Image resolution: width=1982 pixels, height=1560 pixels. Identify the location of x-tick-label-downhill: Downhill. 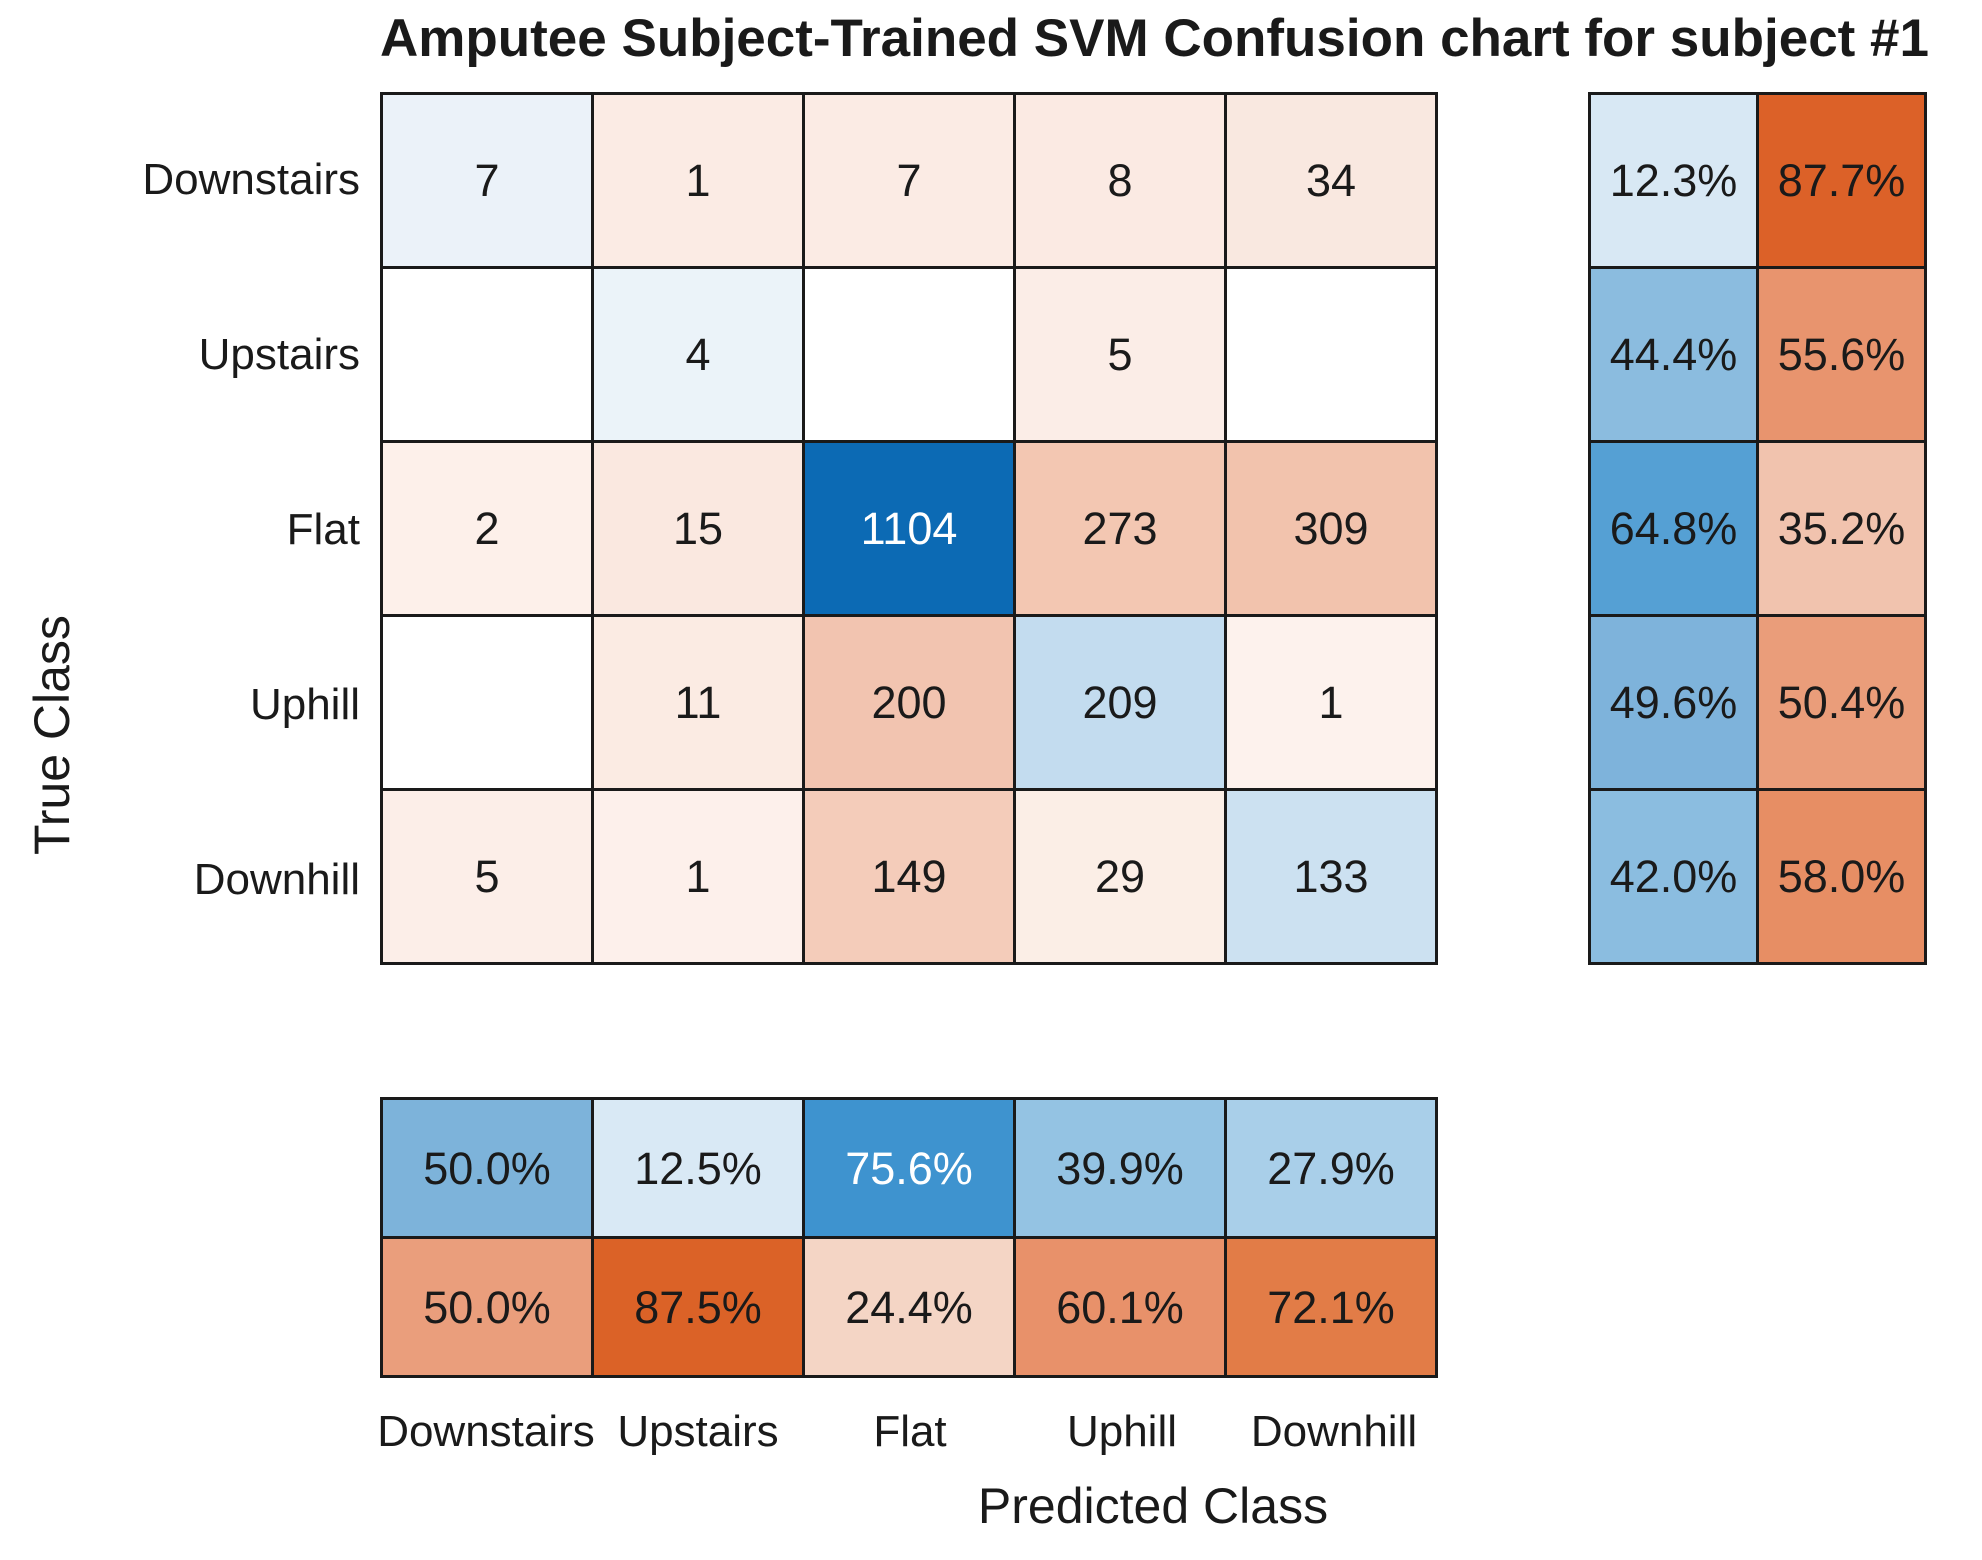
(1334, 1431).